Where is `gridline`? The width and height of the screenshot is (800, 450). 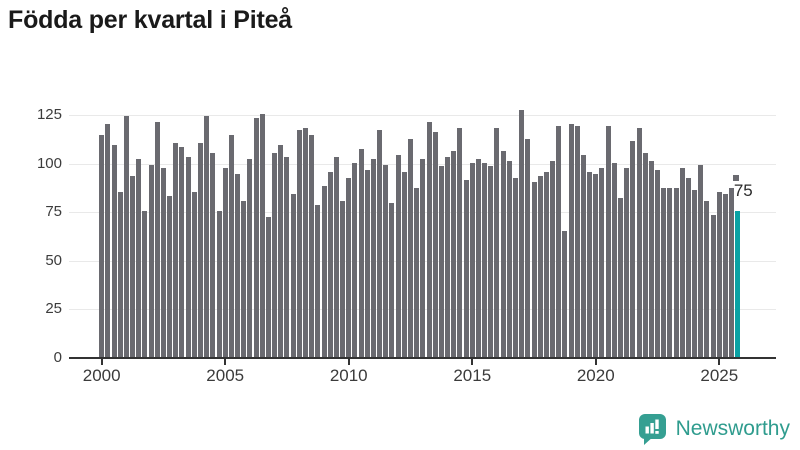
gridline is located at coordinates (422, 115).